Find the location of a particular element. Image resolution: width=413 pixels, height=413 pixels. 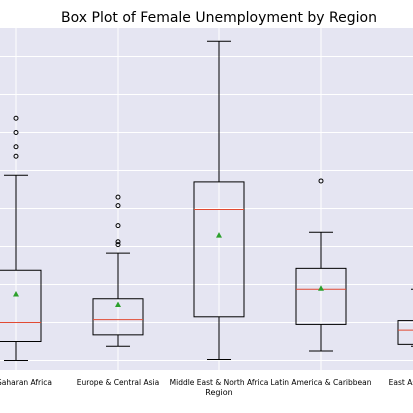

x-tick-label: East Asia & Pacific is located at coordinates (401, 382).